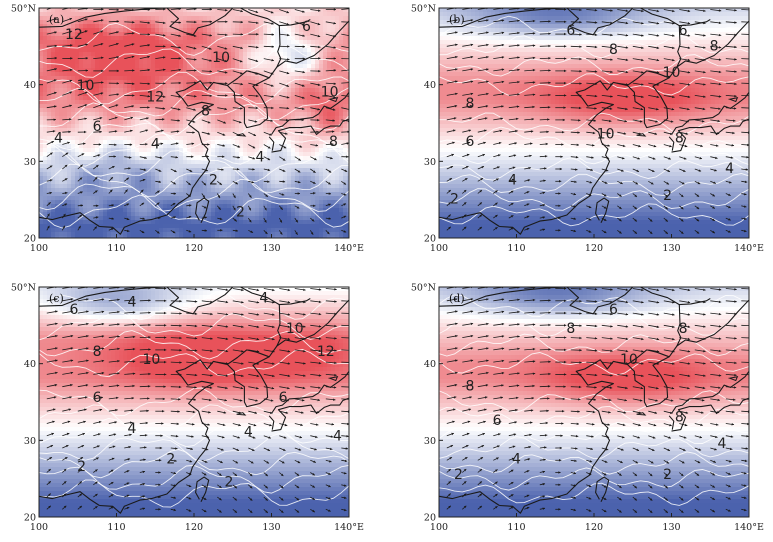 Image resolution: width=773 pixels, height=542 pixels. Describe the element at coordinates (457, 19) in the screenshot. I see `panel-label: (b)` at that location.